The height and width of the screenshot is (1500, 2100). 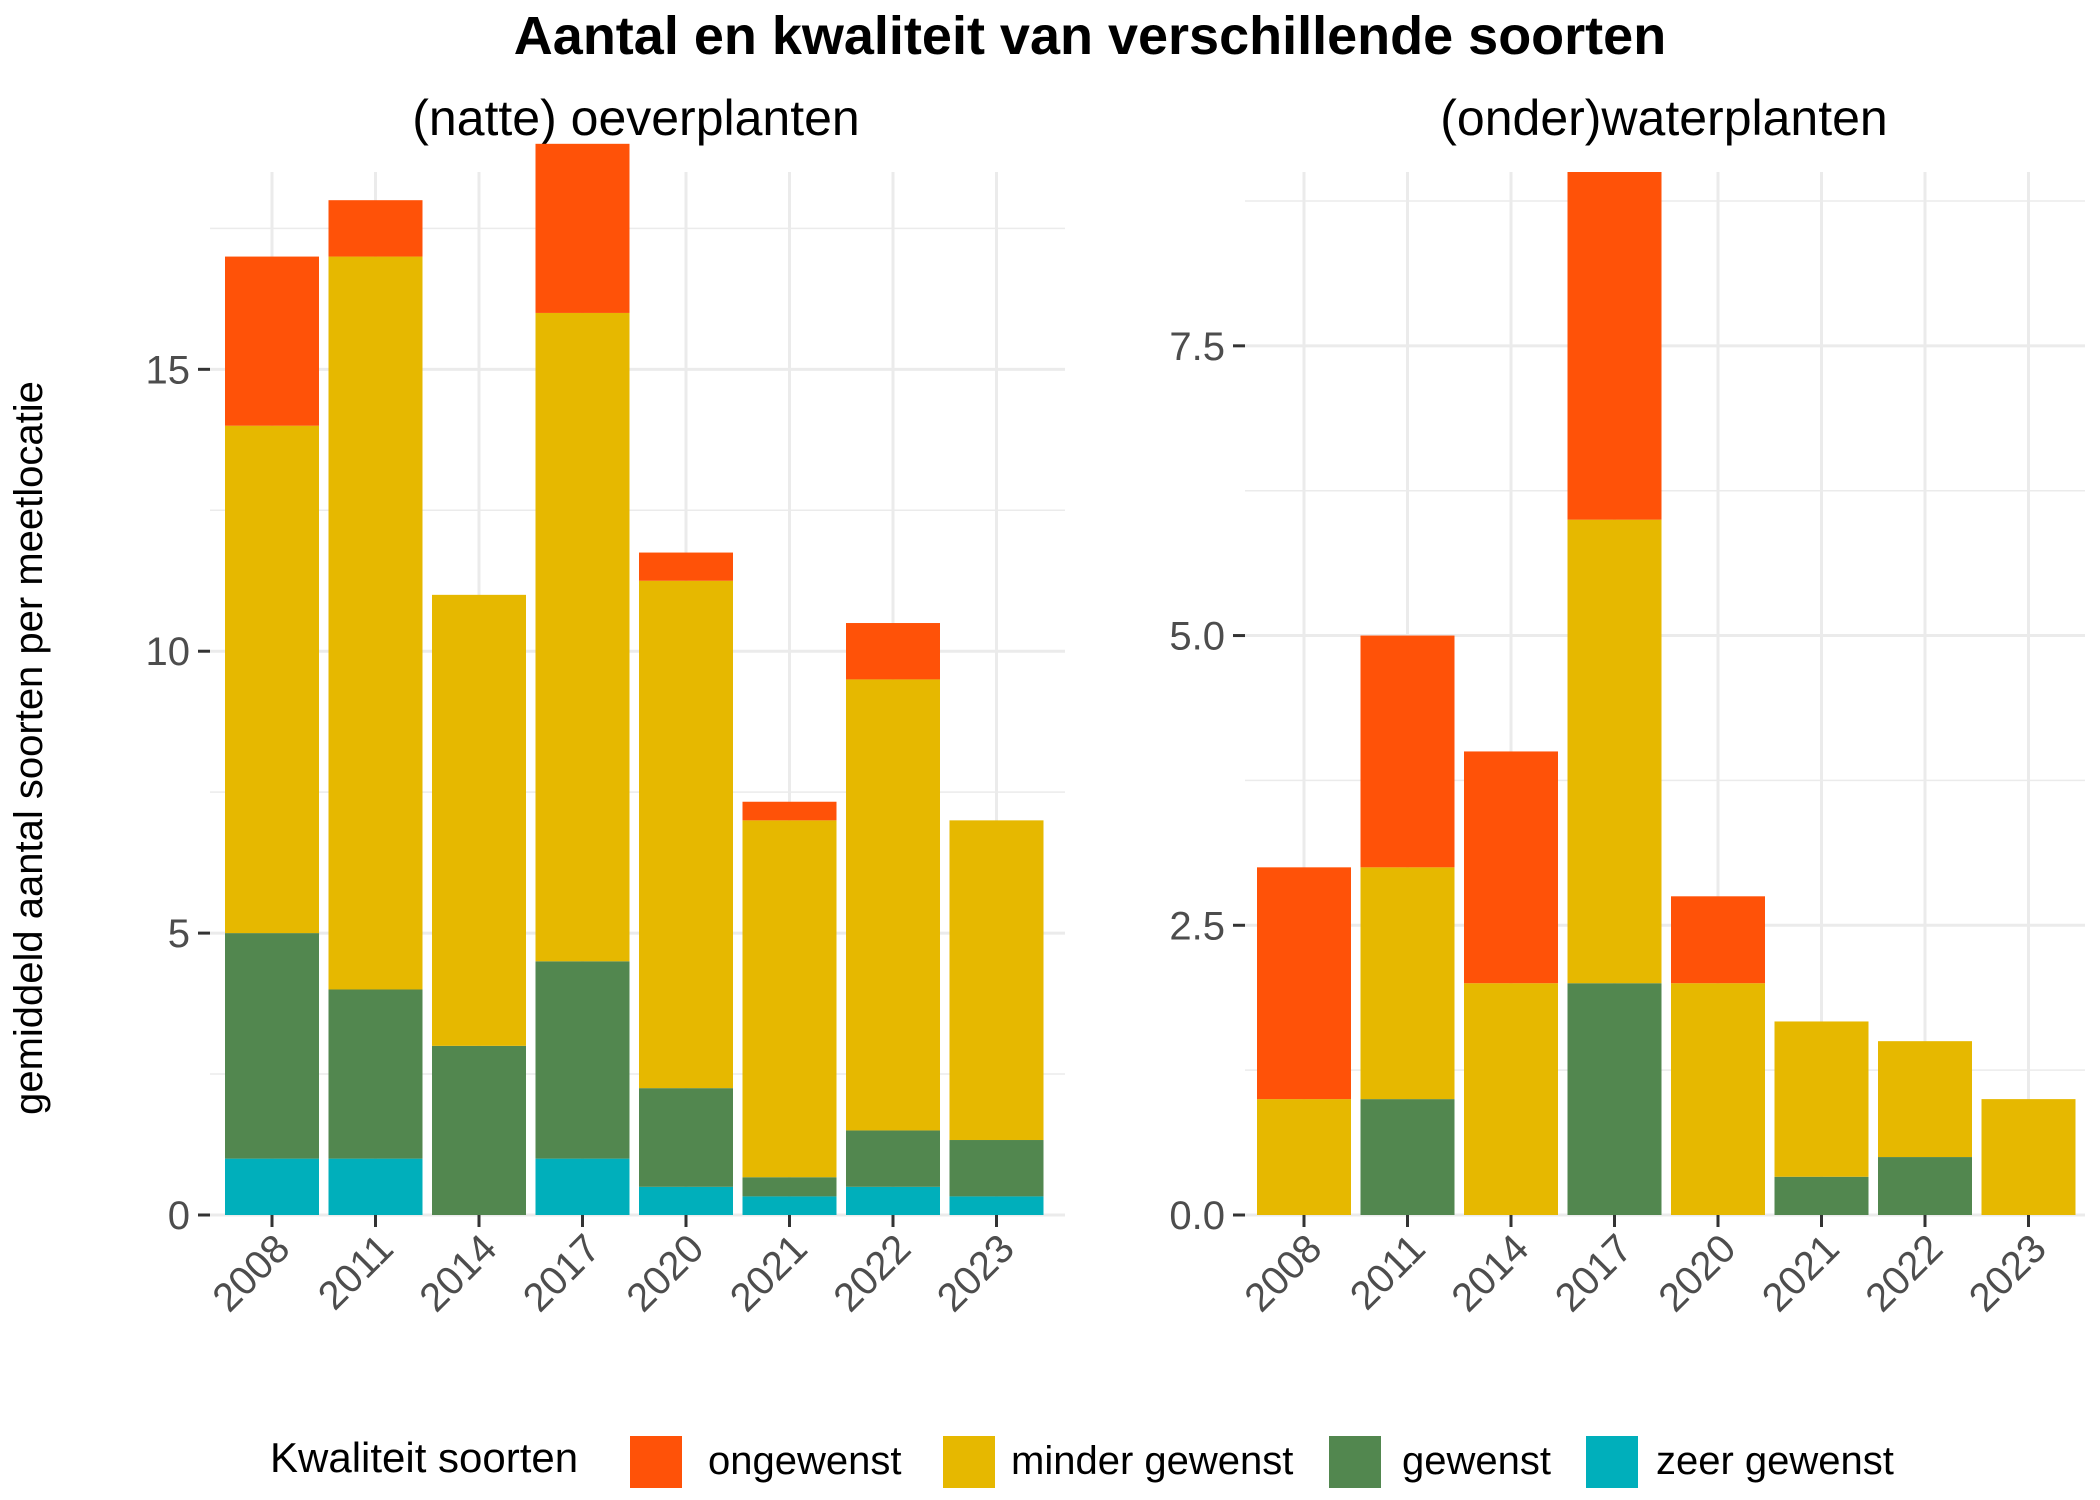 I want to click on y-tick-label: 2.5, so click(x=1197, y=926).